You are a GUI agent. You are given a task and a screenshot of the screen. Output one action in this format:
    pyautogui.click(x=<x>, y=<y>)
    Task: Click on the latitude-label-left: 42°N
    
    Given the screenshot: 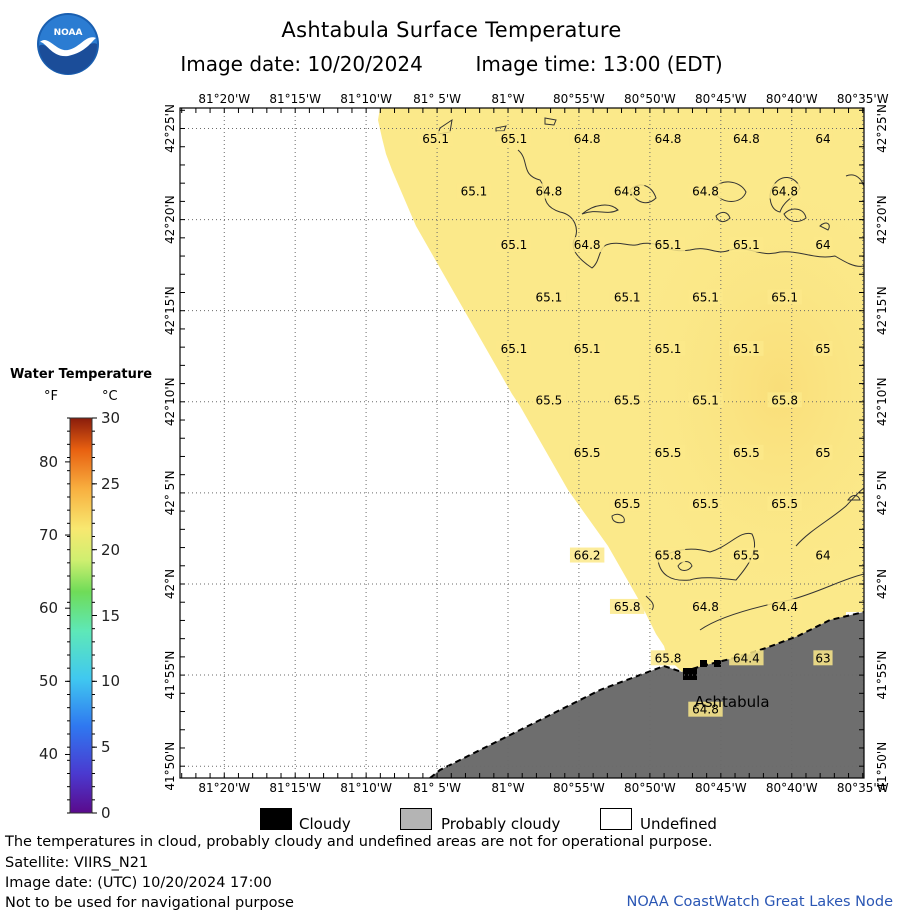 What is the action you would take?
    pyautogui.click(x=170, y=584)
    